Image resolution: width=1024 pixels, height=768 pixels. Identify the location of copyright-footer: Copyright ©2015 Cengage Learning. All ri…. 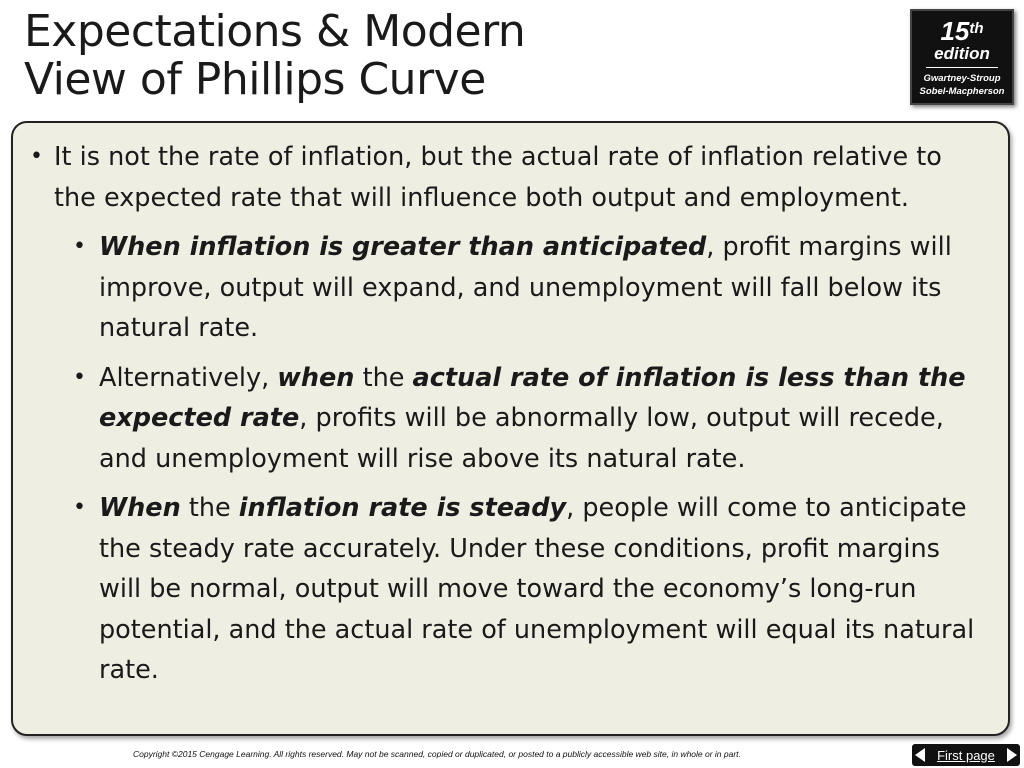
(437, 754).